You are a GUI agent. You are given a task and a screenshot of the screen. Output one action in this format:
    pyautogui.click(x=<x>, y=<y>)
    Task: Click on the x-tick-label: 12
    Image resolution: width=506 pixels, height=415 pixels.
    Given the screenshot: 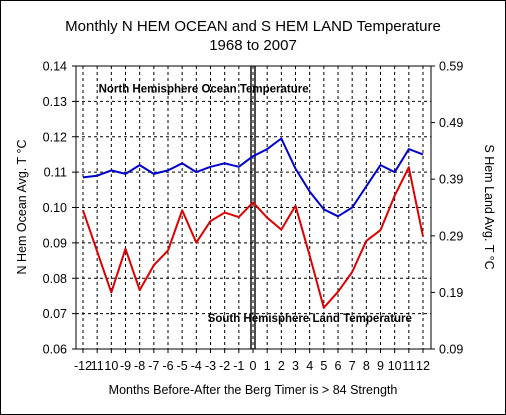 What is the action you would take?
    pyautogui.click(x=423, y=366)
    